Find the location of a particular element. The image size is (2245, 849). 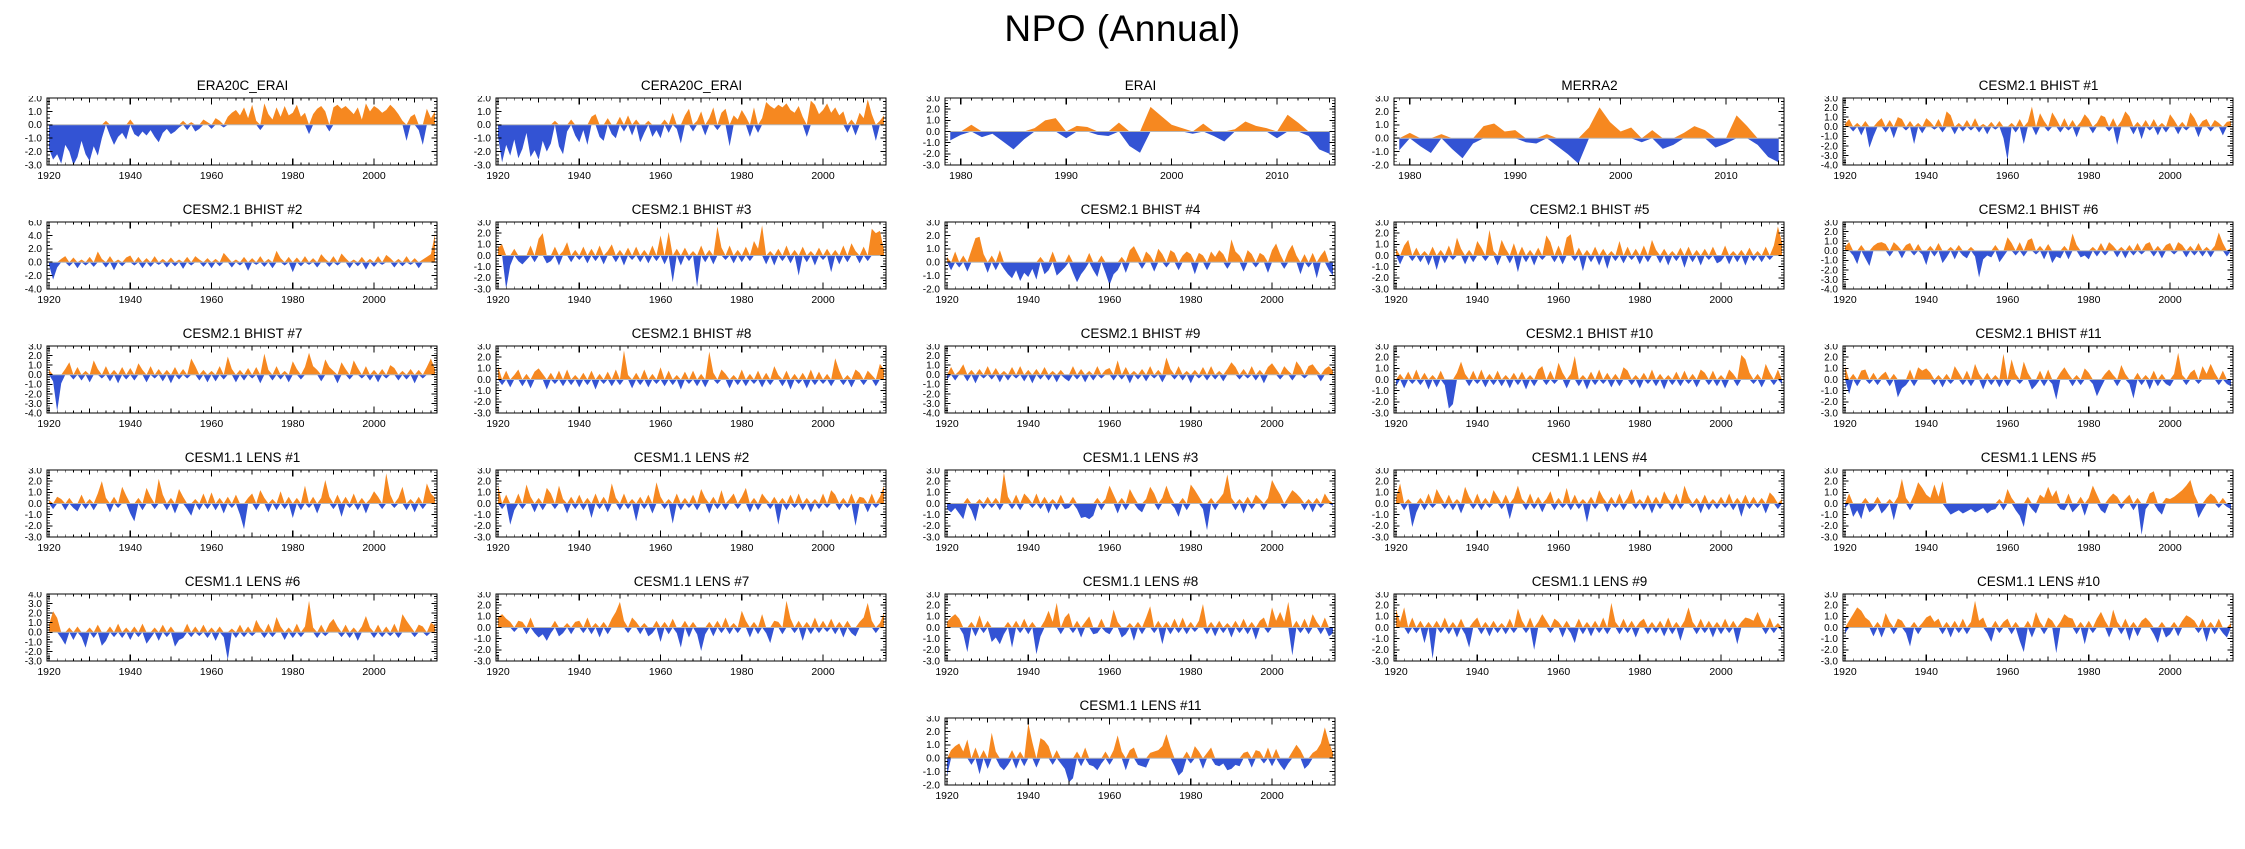

subplot-title: CESM2.1 BHIST #8 is located at coordinates (691, 333).